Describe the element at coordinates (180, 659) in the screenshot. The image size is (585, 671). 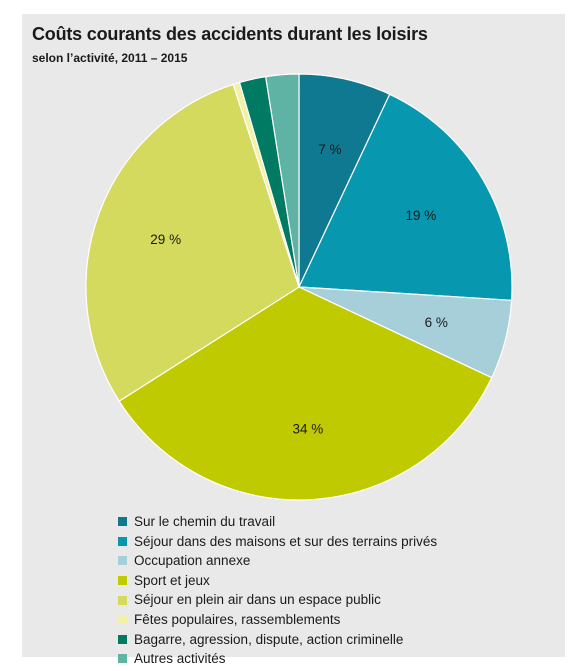
I see `legend-label-7: Autres activités` at that location.